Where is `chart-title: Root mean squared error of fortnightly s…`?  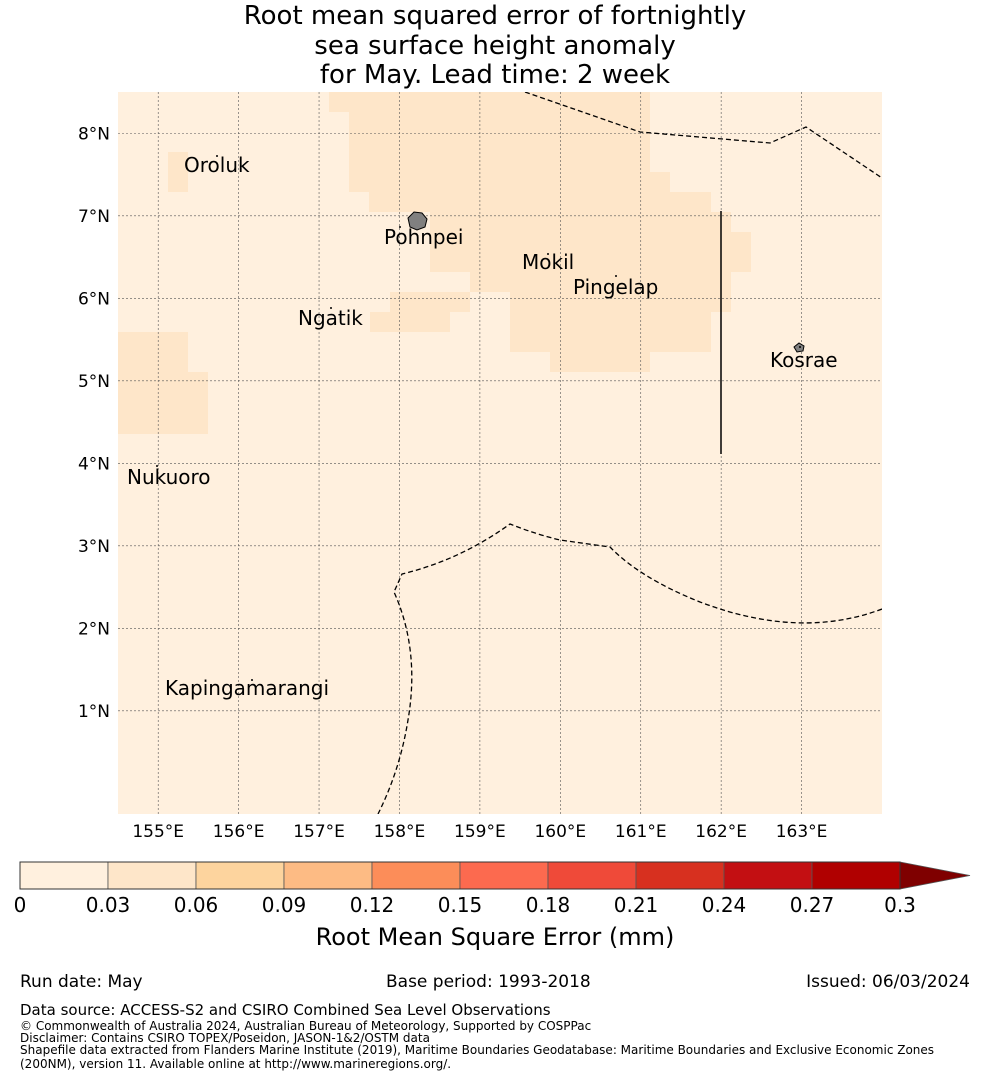 chart-title: Root mean squared error of fortnightly s… is located at coordinates (495, 46).